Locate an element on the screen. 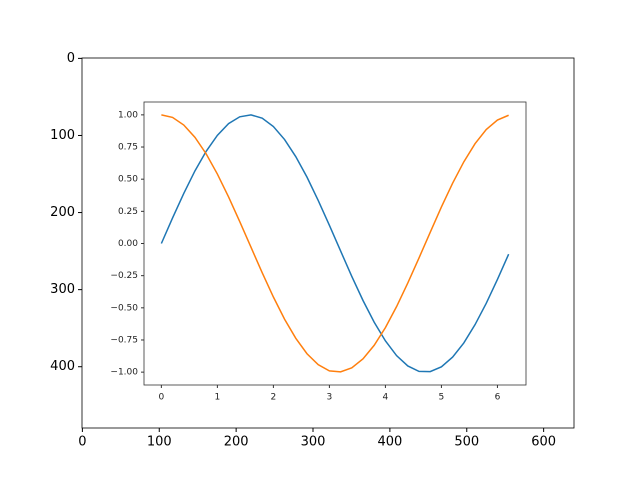 This screenshot has height=484, width=640. y-tick-label: −0.50 is located at coordinates (124, 308).